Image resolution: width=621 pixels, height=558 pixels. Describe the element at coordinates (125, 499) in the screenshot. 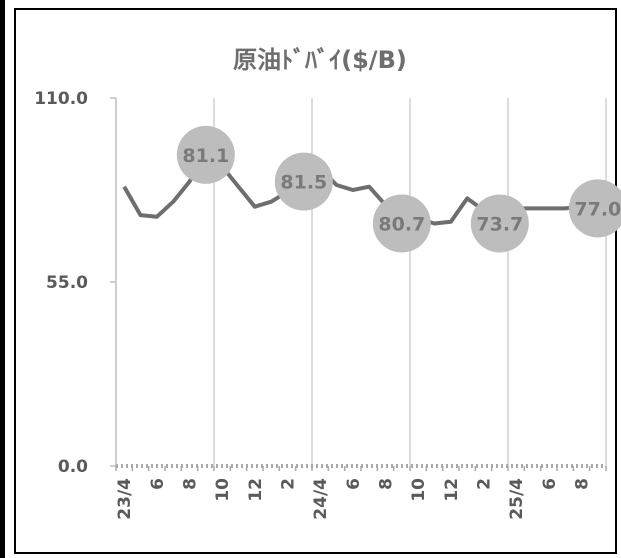

I see `x-tick-label-0: 23/4` at that location.